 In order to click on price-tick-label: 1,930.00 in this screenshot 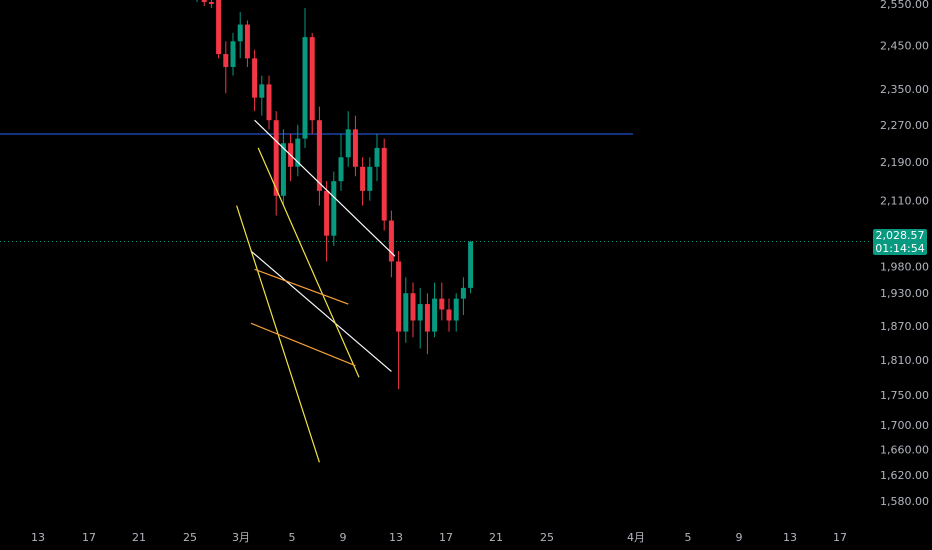, I will do `click(904, 293)`.